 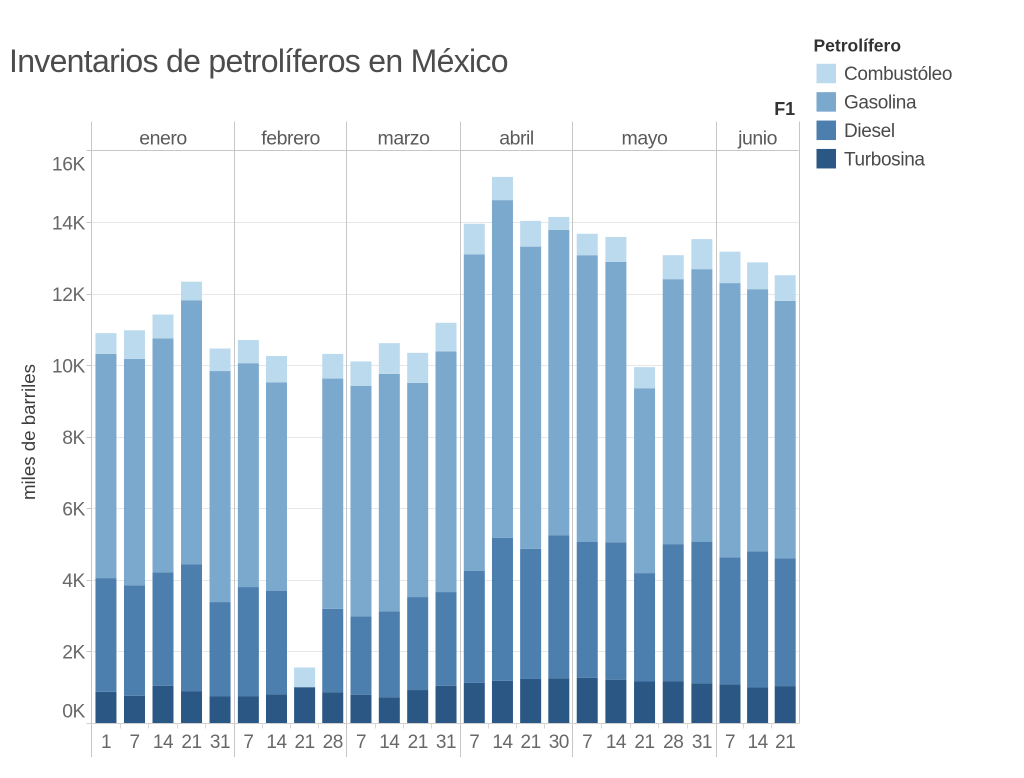 I want to click on svg-text: 16K, so click(x=69, y=165).